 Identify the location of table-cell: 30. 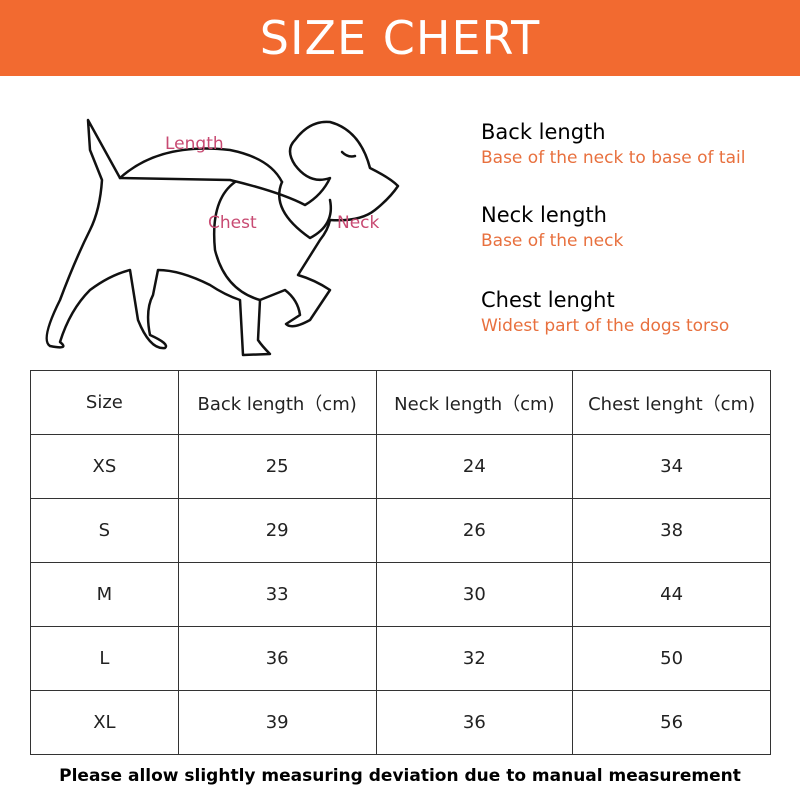
(474, 594).